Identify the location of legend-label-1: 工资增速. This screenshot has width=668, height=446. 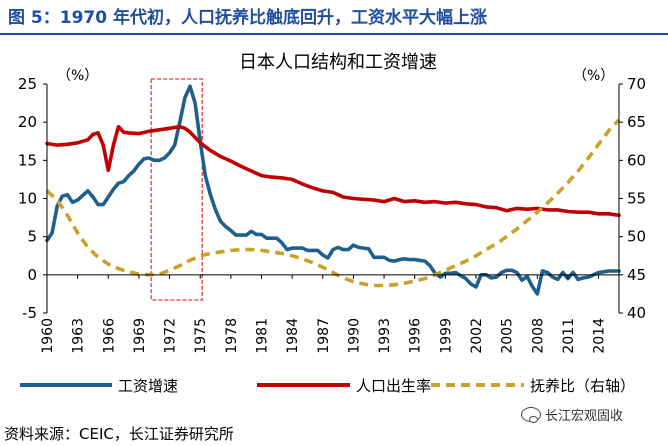
(148, 386).